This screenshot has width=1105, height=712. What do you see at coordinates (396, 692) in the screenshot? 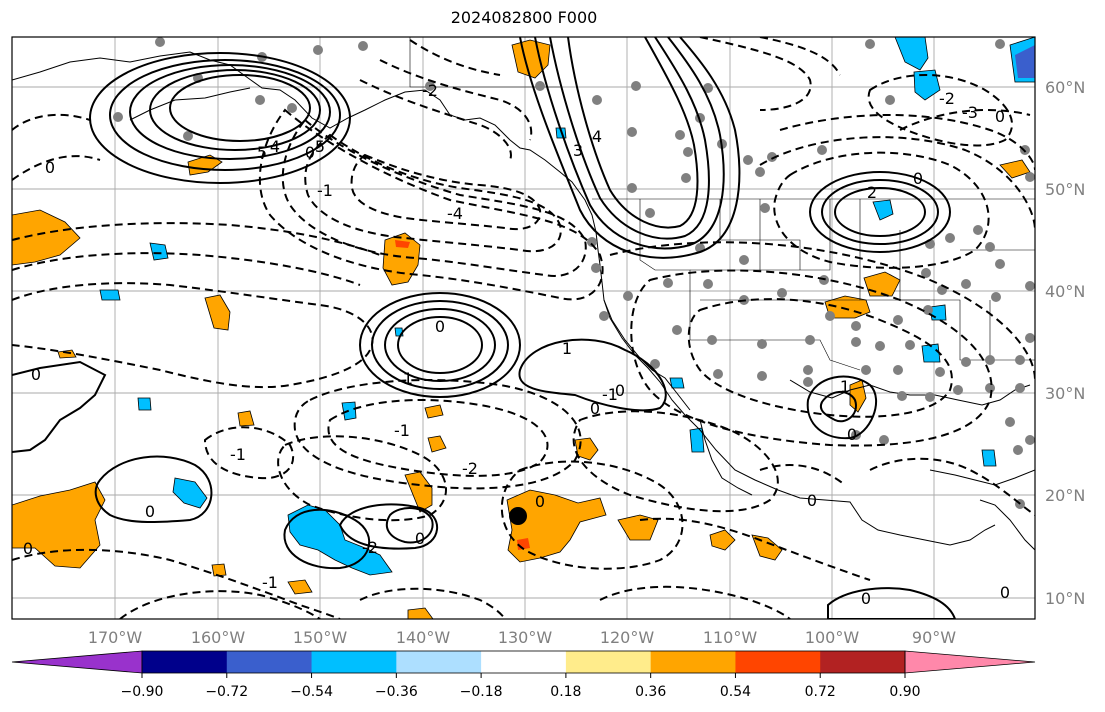
I see `colorbar-tick-label: −0.36` at bounding box center [396, 692].